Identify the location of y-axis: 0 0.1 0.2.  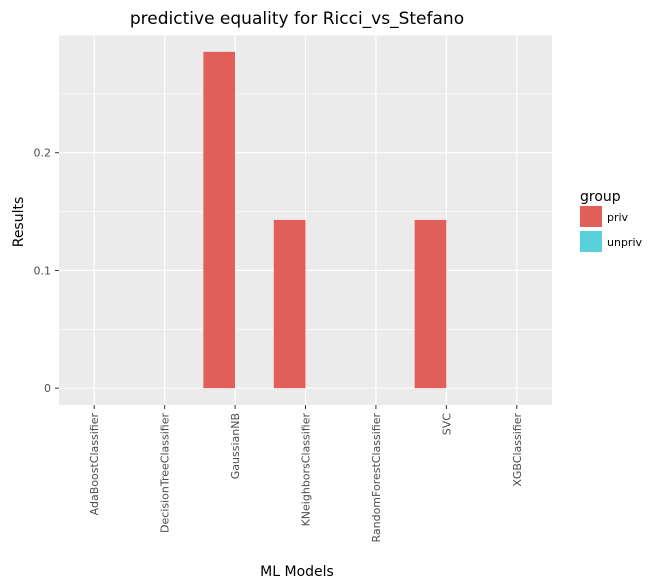
(46, 271).